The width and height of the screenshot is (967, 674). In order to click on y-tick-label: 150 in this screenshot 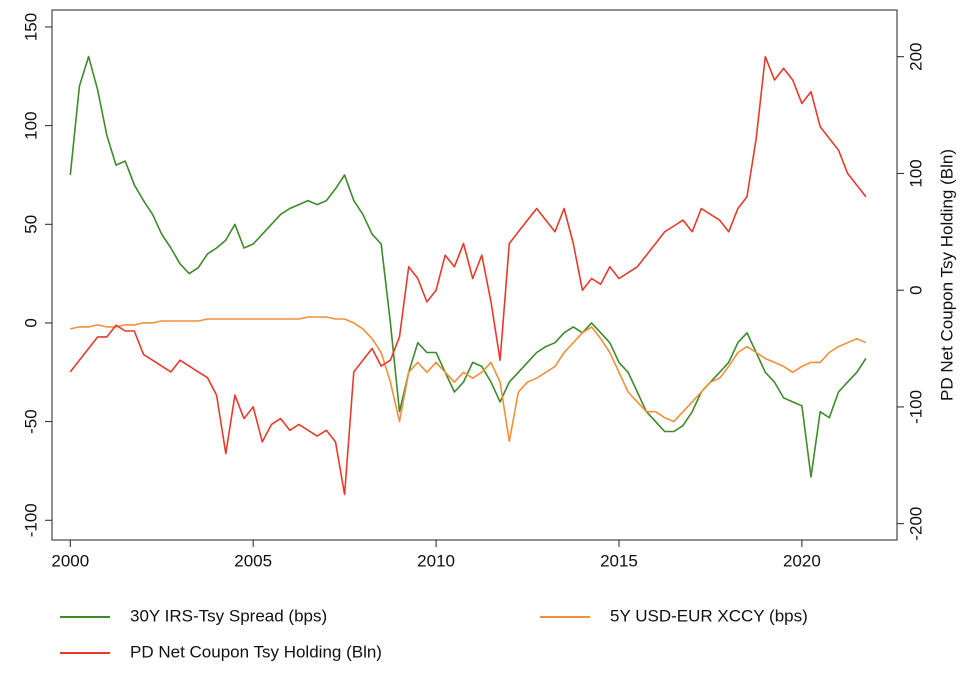, I will do `click(30, 27)`.